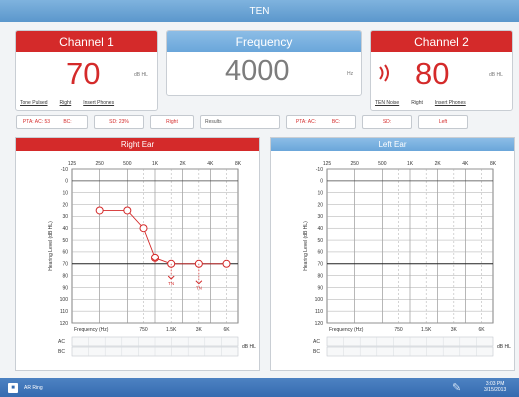 This screenshot has height=397, width=519. What do you see at coordinates (34, 103) in the screenshot?
I see `channel1-tone-button: Tone Pulsed` at bounding box center [34, 103].